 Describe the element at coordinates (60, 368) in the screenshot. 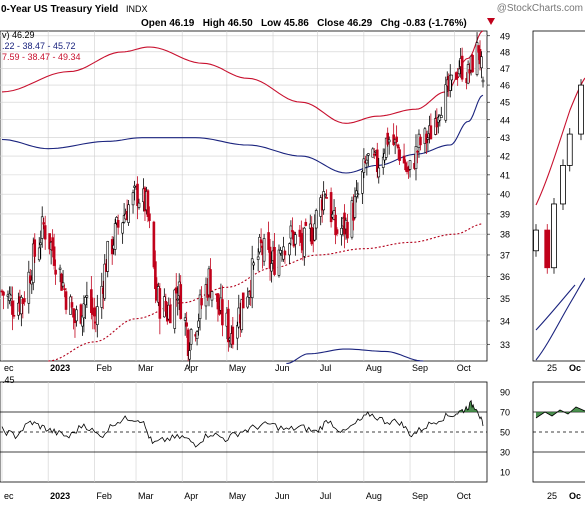

I see `price-x-tick-label: 2023` at that location.